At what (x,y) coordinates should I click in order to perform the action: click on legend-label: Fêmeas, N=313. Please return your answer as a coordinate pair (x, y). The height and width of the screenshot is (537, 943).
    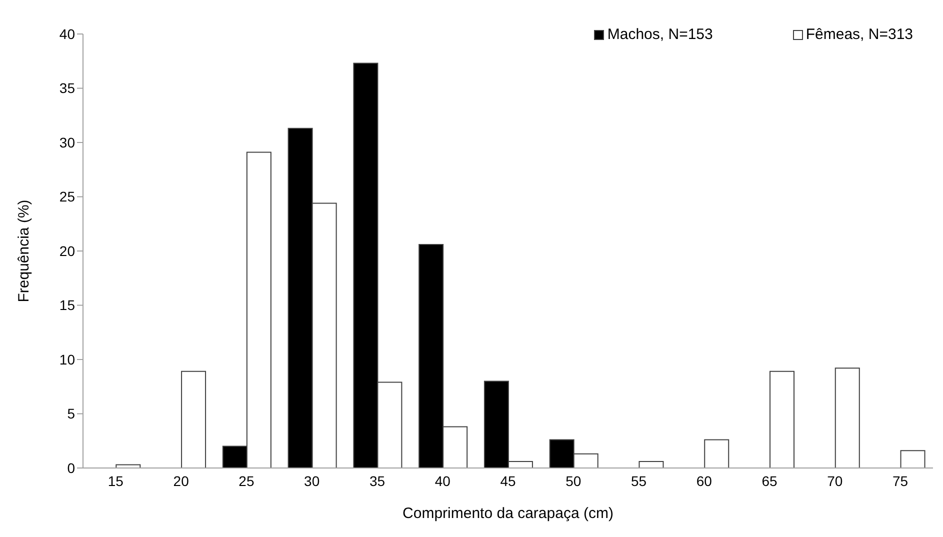
    Looking at the image, I should click on (859, 34).